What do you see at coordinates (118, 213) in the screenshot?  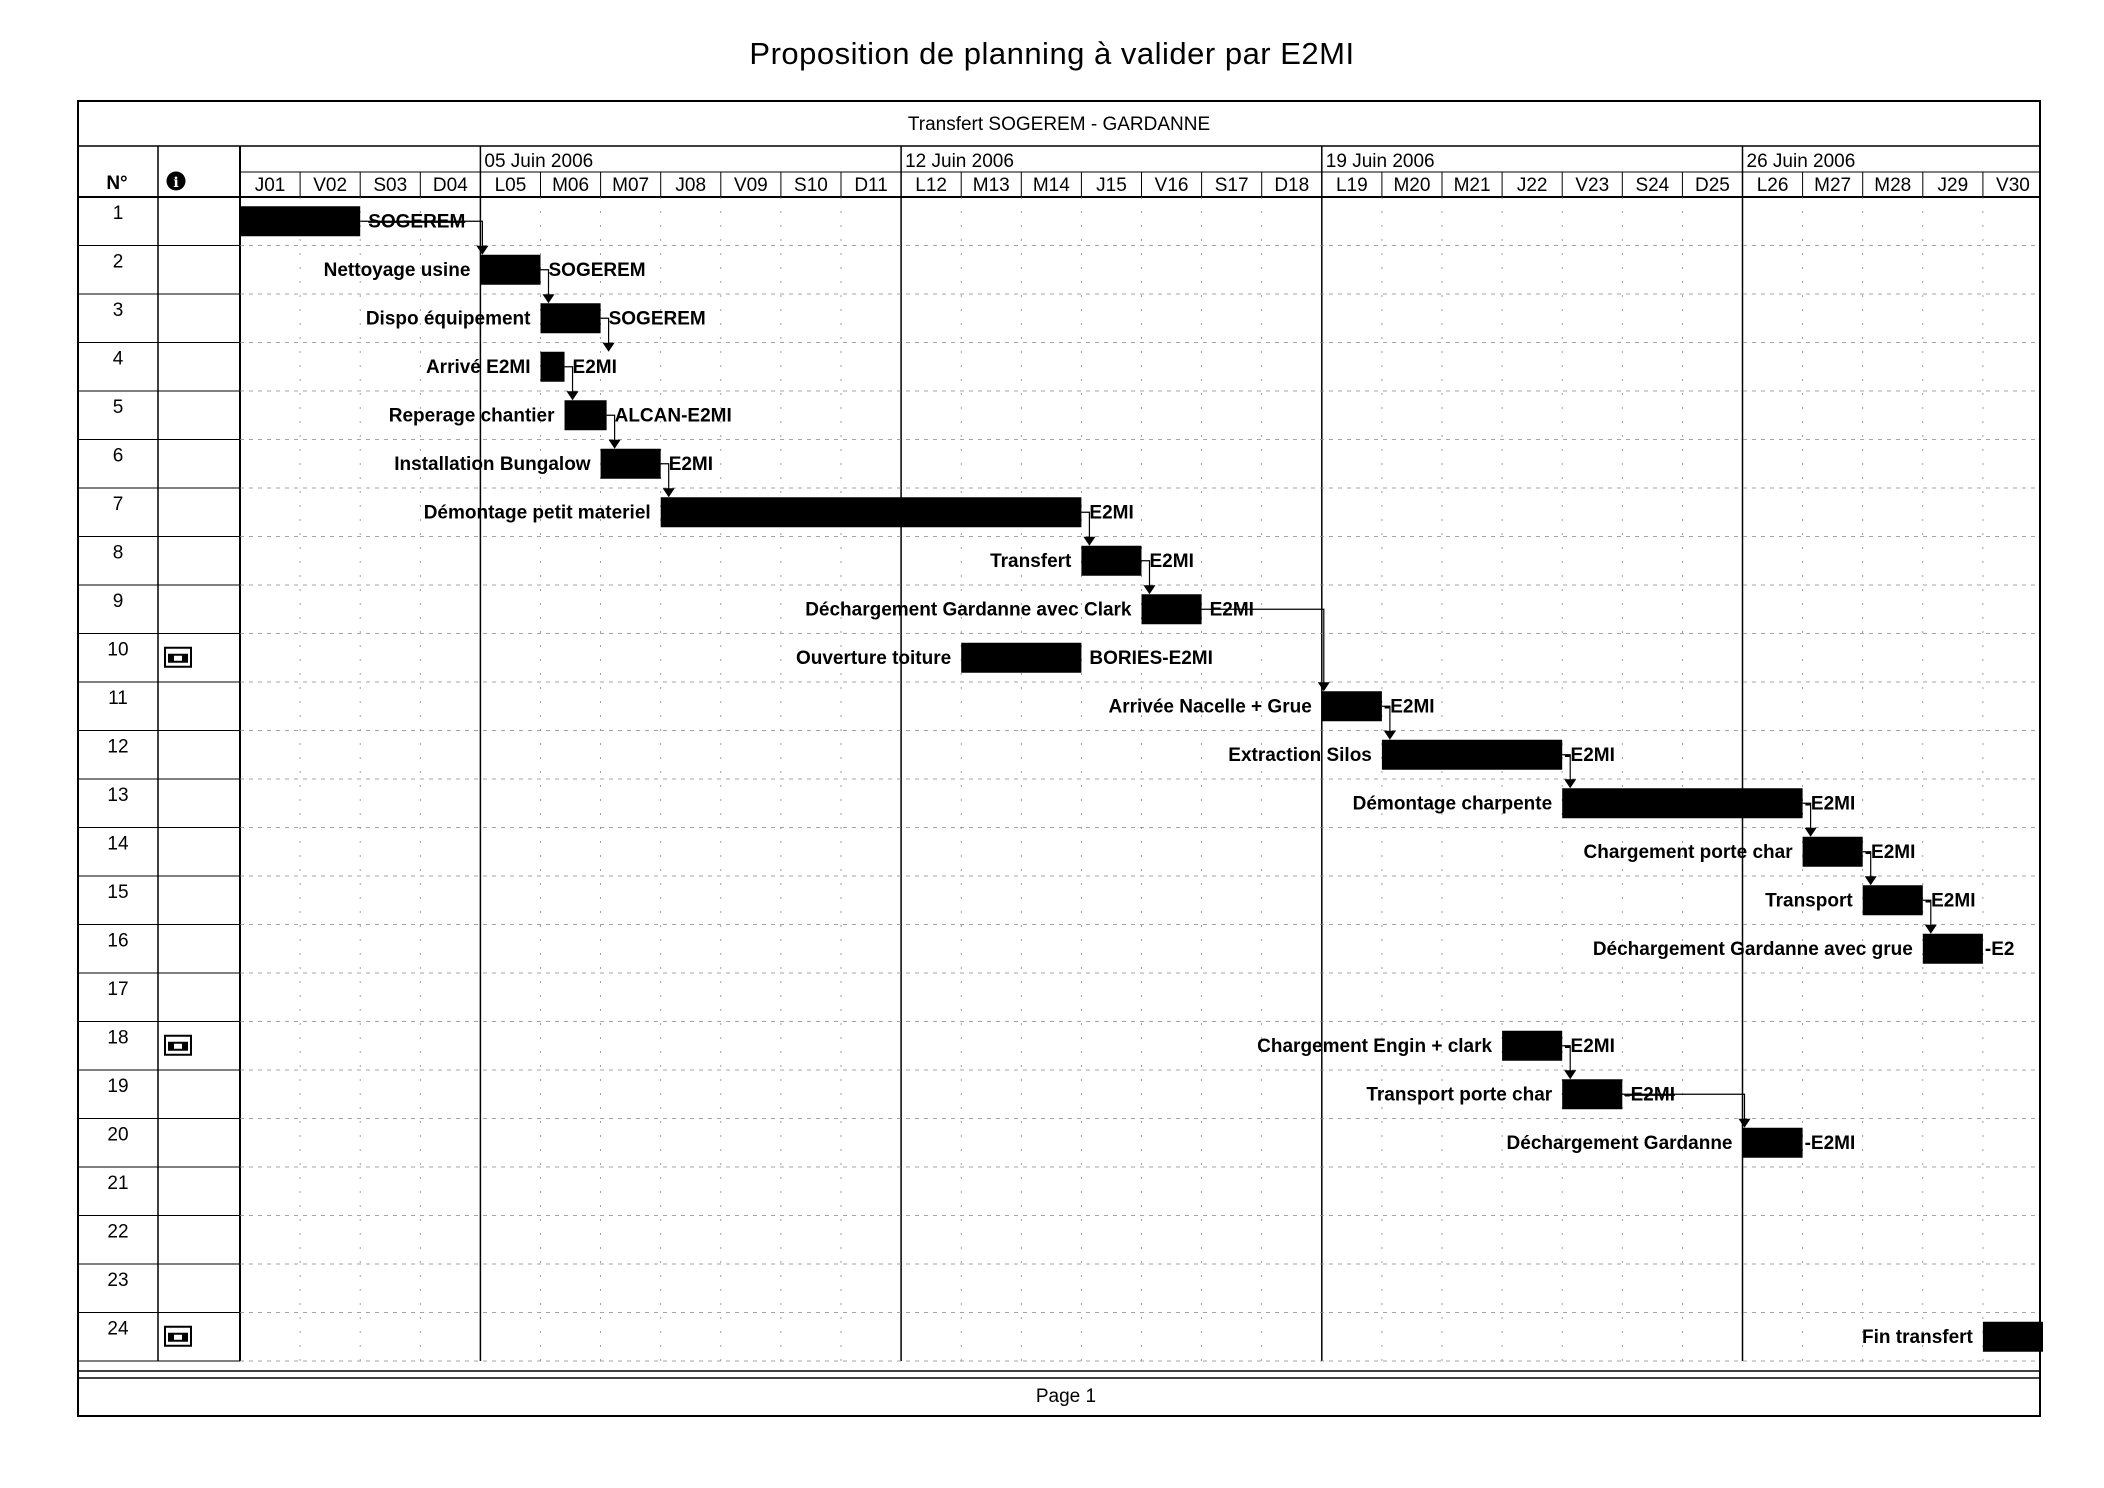 I see `row-number: 1` at bounding box center [118, 213].